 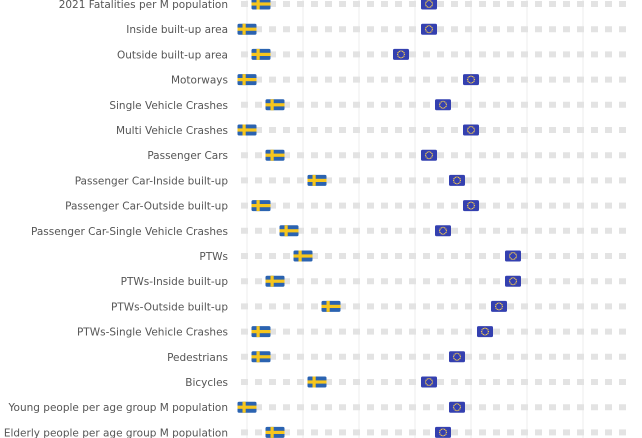 I want to click on chart-row: PTWs-Single Vehicle Crashes, so click(x=354, y=332).